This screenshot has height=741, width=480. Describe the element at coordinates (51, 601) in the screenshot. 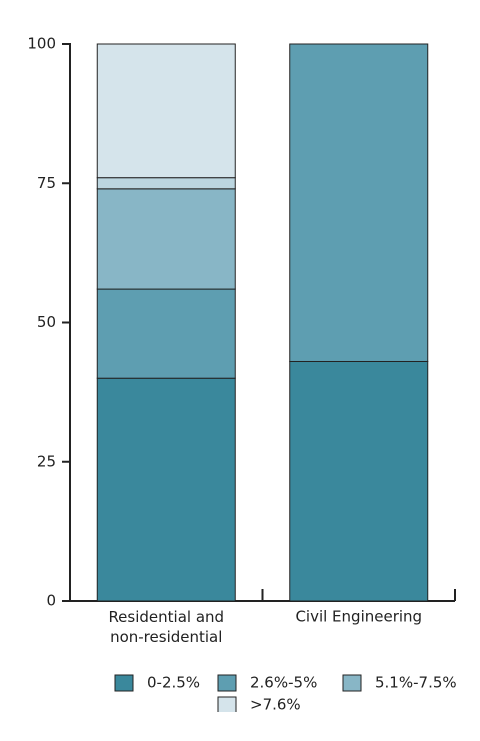

I see `y-tick-label: 0` at that location.